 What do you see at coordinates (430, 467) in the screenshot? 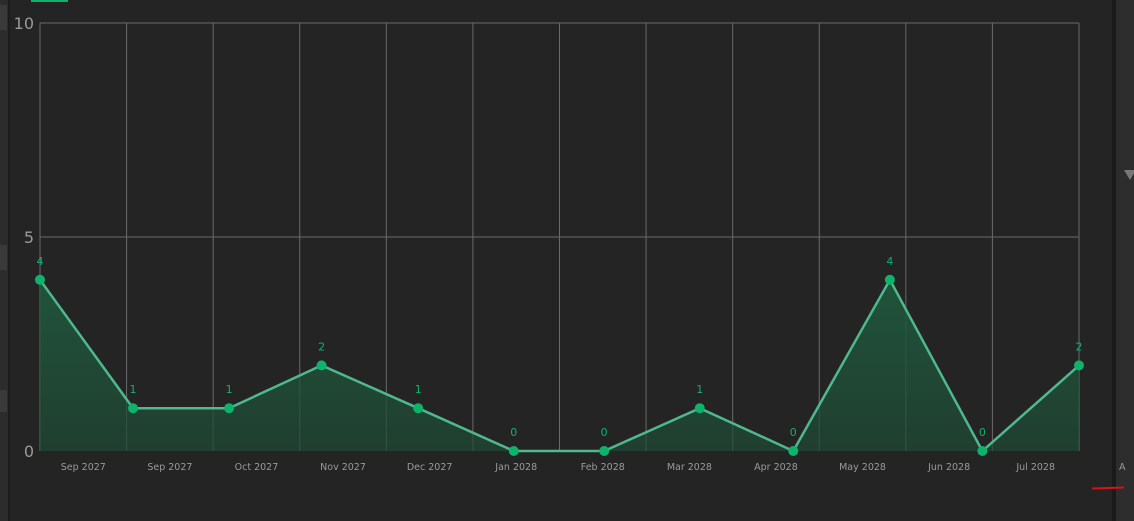
I see `x-tick-label: Dec 2027` at bounding box center [430, 467].